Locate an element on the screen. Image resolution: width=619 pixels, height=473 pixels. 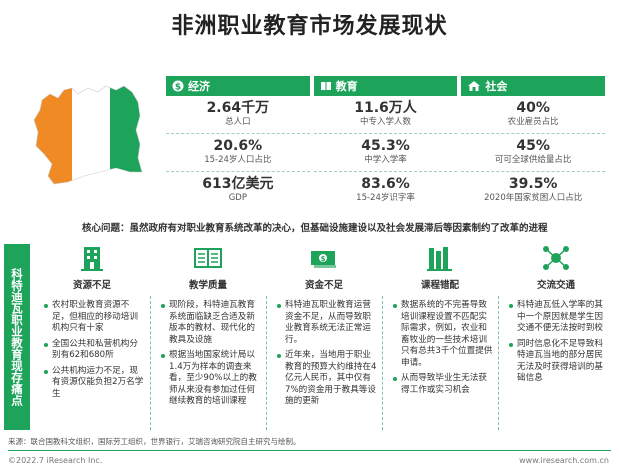
header-society: 社会 is located at coordinates (533, 86).